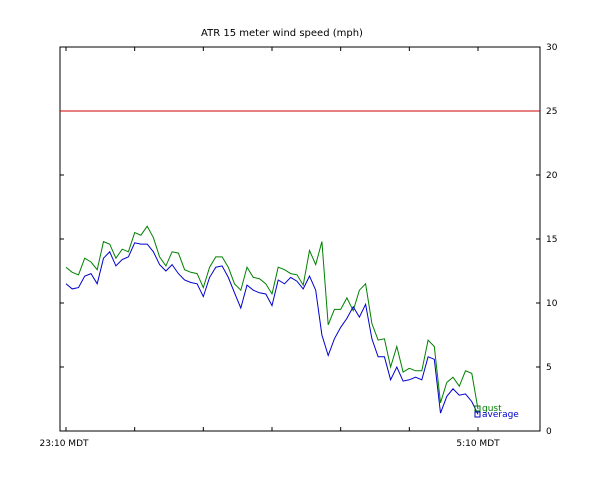 Image resolution: width=600 pixels, height=480 pixels. What do you see at coordinates (64, 444) in the screenshot?
I see `x-tick-label-start: 23:10 MDT` at bounding box center [64, 444].